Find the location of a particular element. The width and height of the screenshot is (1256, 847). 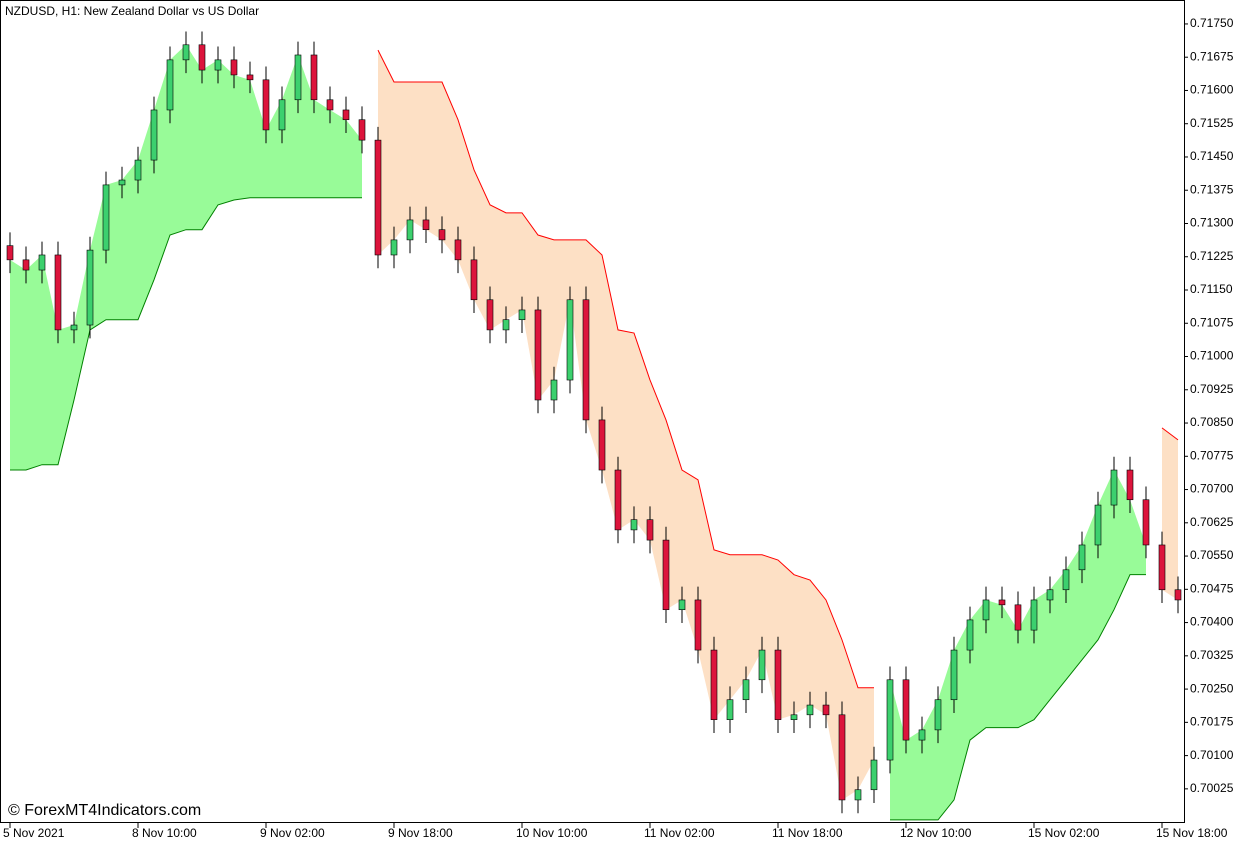

y-tick-label: 0.71000 is located at coordinates (1212, 356).